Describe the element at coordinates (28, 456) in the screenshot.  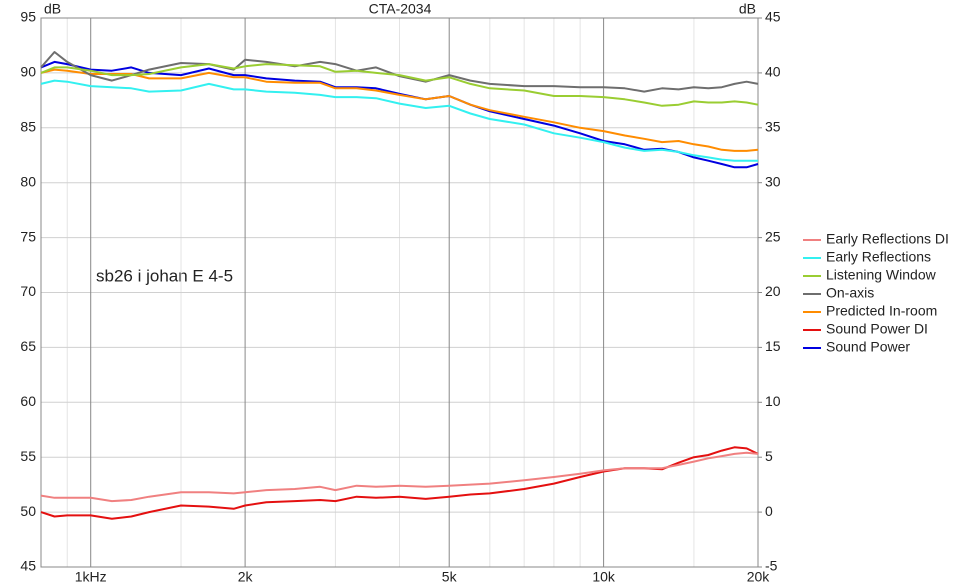
I see `y-tick-label: 55` at that location.